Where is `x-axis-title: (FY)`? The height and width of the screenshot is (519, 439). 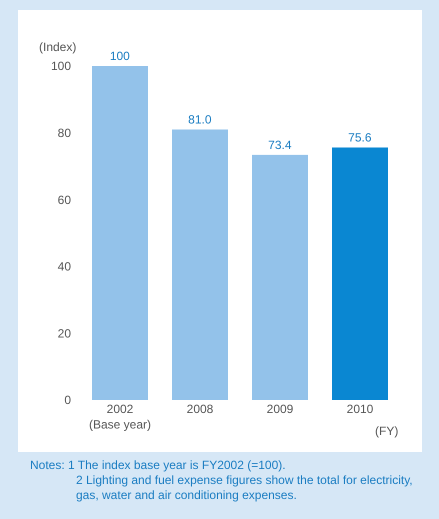
x-axis-title: (FY) is located at coordinates (386, 431).